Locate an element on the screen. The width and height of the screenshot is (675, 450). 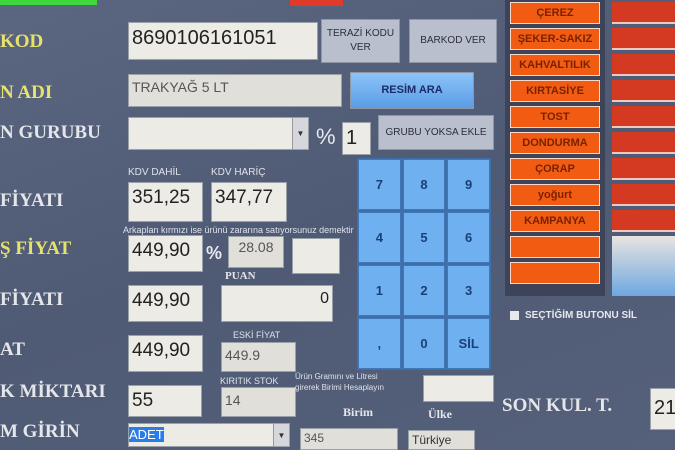
profit-rate-field: 28.08 is located at coordinates (256, 252).